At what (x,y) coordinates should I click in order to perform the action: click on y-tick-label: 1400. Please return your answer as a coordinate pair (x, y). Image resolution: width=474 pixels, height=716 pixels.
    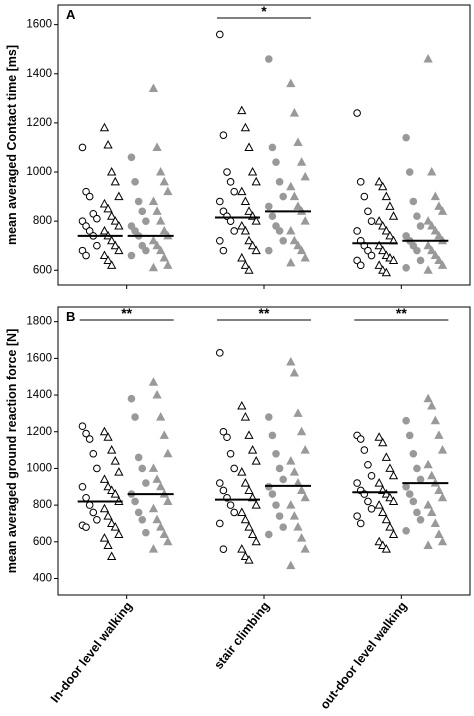
    Looking at the image, I should click on (39, 74).